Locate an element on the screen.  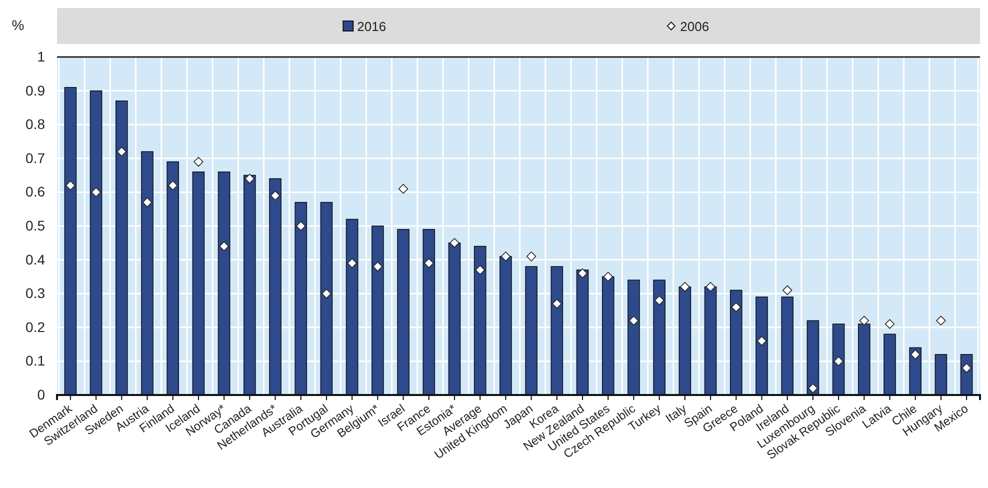
y-tick-label: 0.2 is located at coordinates (36, 326).